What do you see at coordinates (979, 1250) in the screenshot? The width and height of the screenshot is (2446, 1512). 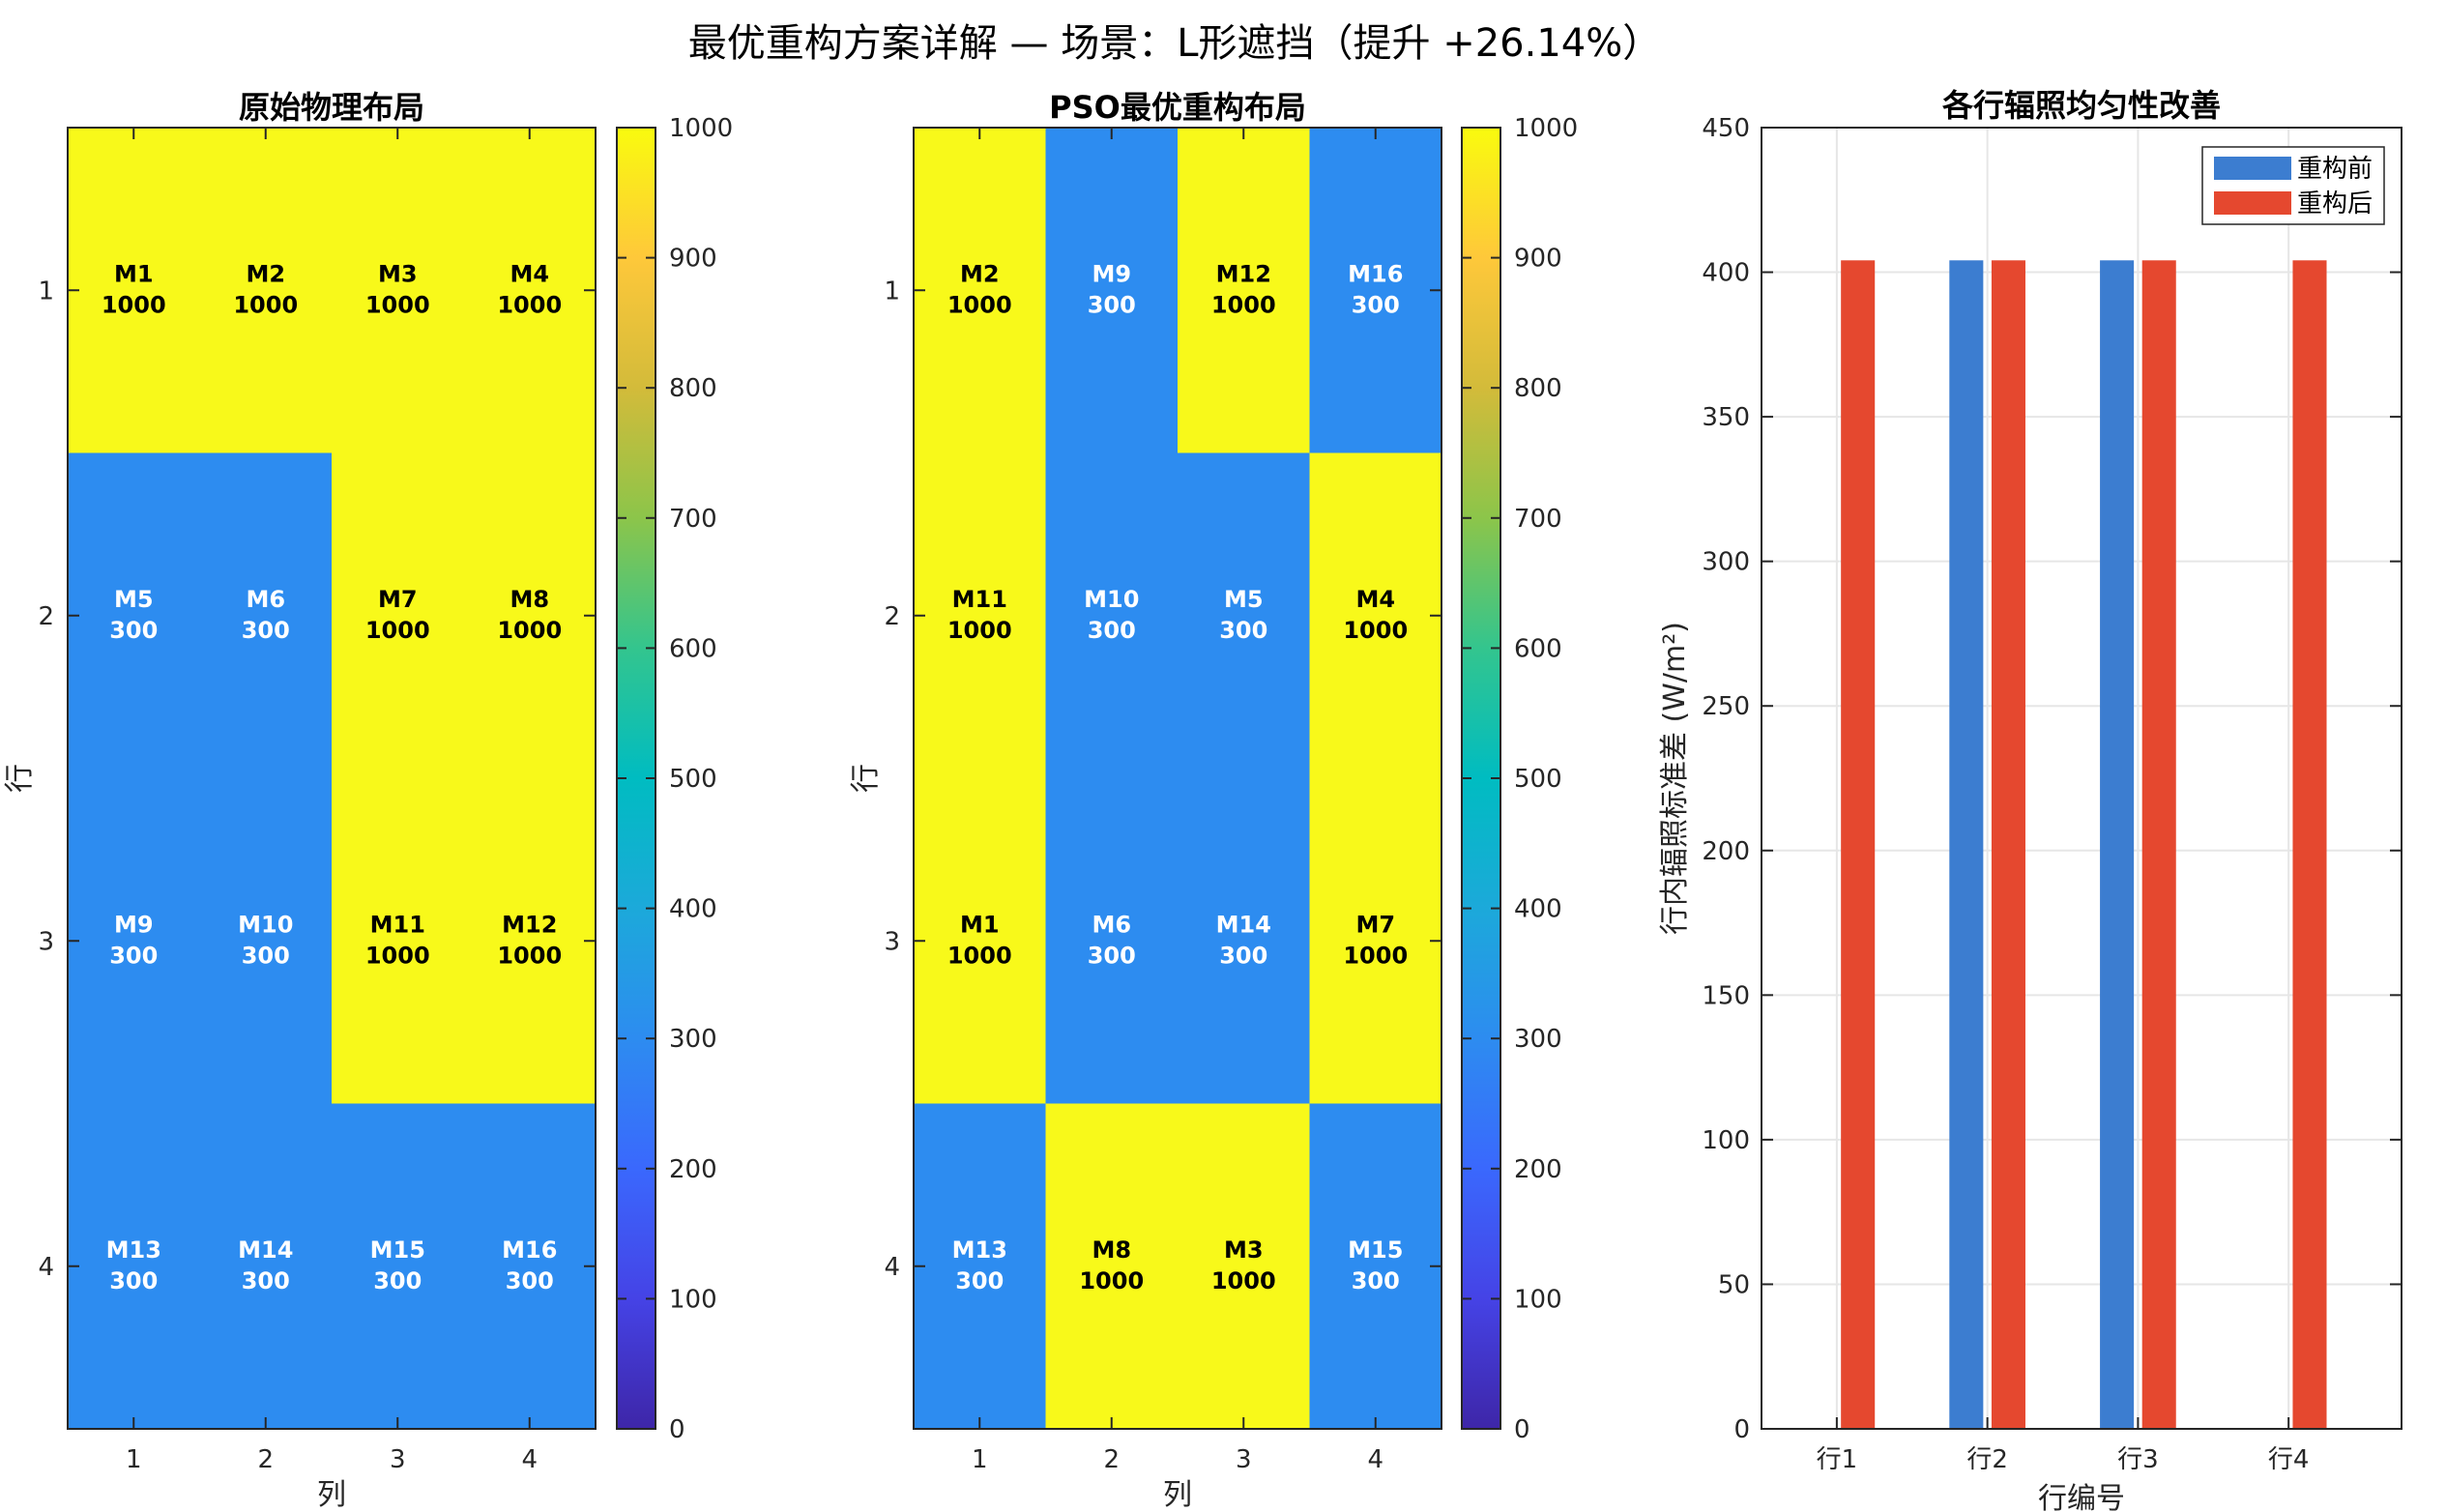 I see `heatmap-pso-cell-name: M13` at bounding box center [979, 1250].